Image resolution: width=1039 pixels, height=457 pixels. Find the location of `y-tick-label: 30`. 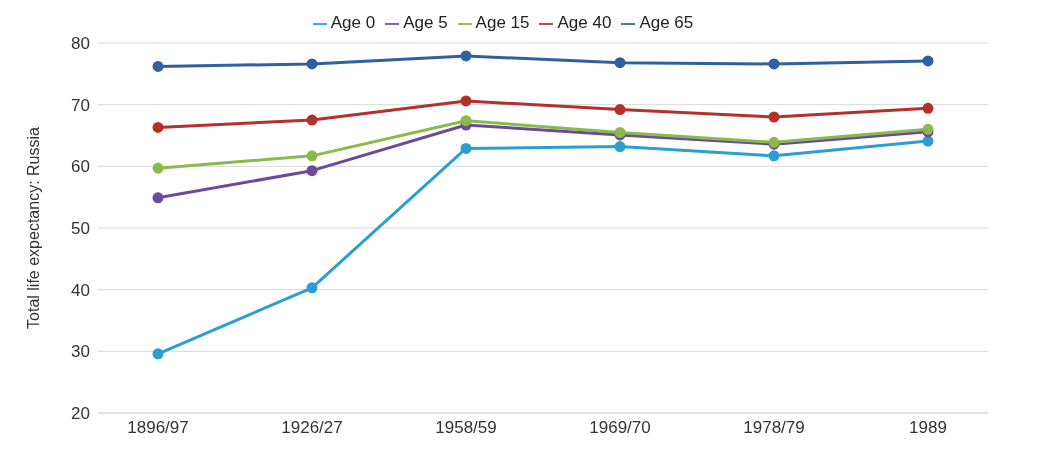

y-tick-label: 30 is located at coordinates (80, 352).